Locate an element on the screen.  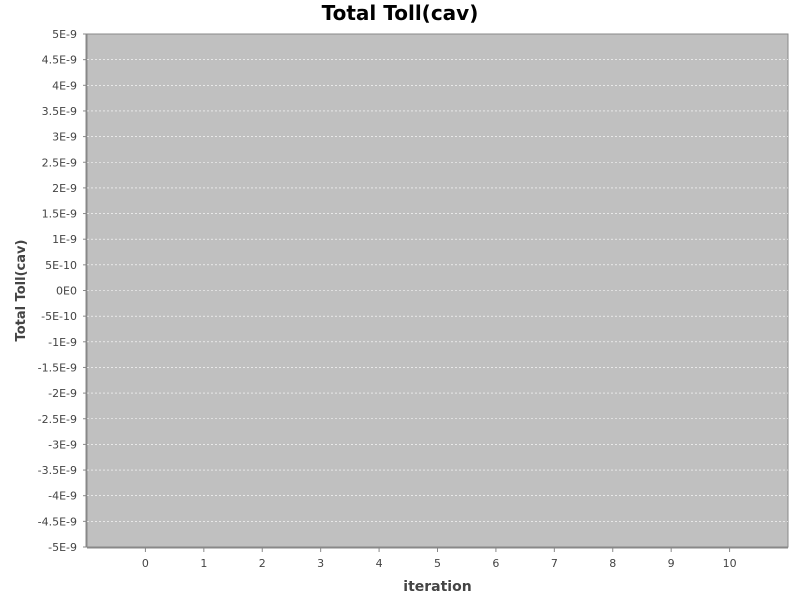
y-tick-label: 1.5E-9 is located at coordinates (59, 214).